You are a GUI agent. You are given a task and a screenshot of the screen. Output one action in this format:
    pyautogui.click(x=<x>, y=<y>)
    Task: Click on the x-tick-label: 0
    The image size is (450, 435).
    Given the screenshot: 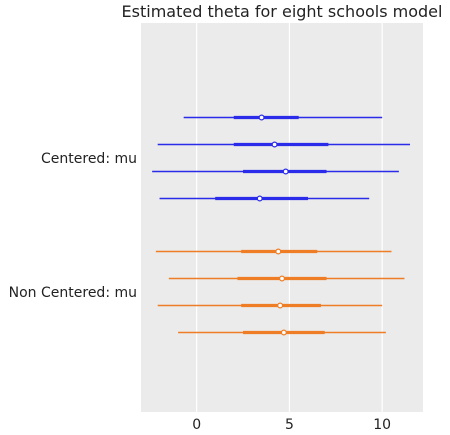 What is the action you would take?
    pyautogui.click(x=196, y=425)
    